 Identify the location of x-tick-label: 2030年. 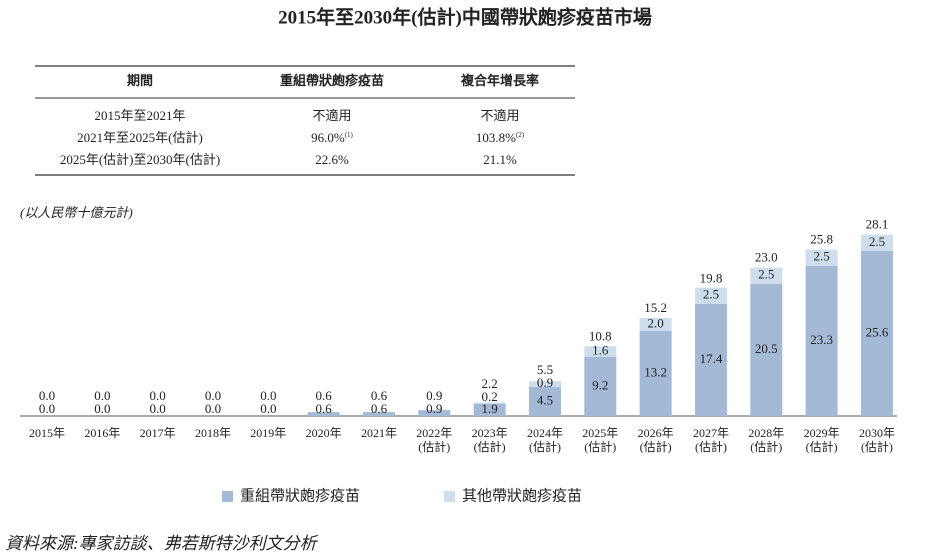
(877, 433).